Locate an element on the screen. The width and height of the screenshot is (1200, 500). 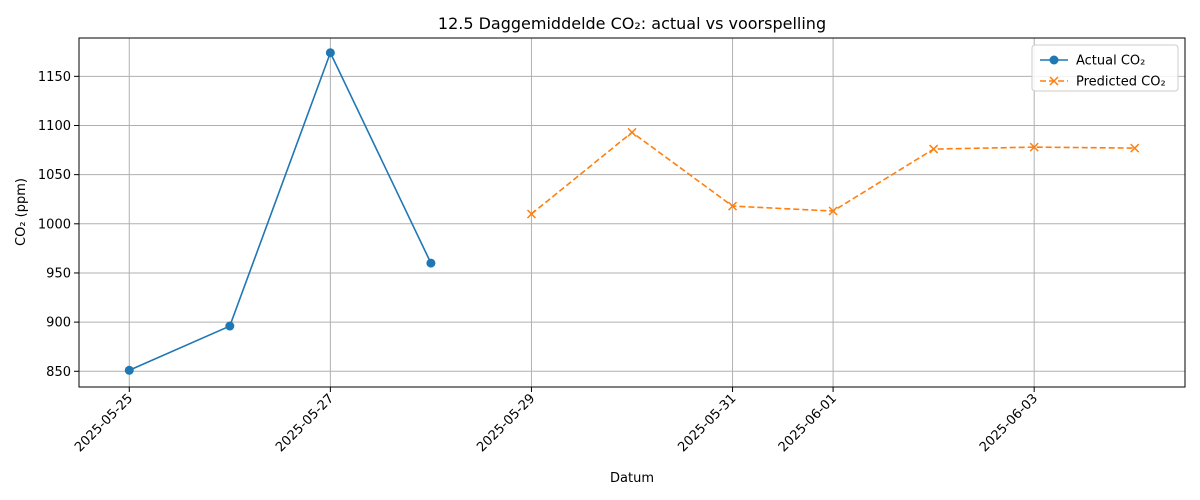
legend: Actual CO₂ Predicted CO₂ is located at coordinates (1105, 68).